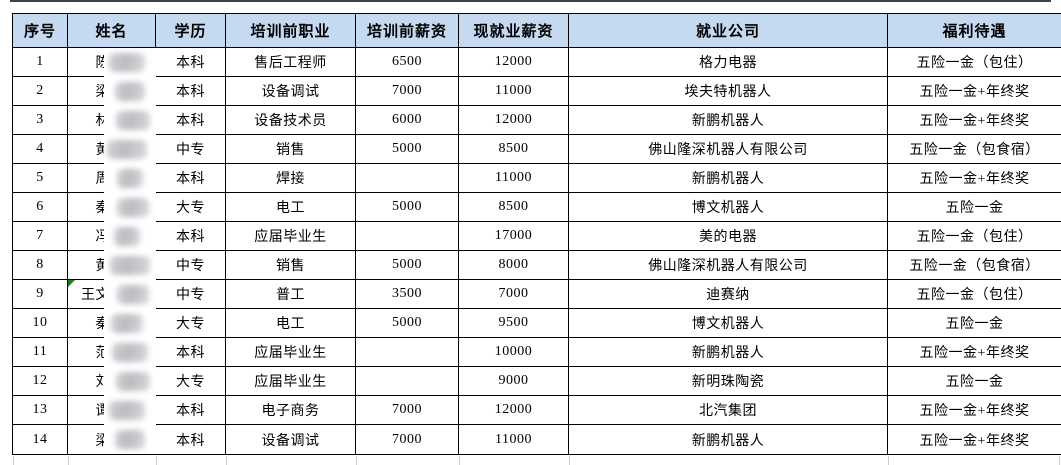 This screenshot has width=1061, height=465. I want to click on cell-company: 佛山隆深机器人有限公司, so click(728, 265).